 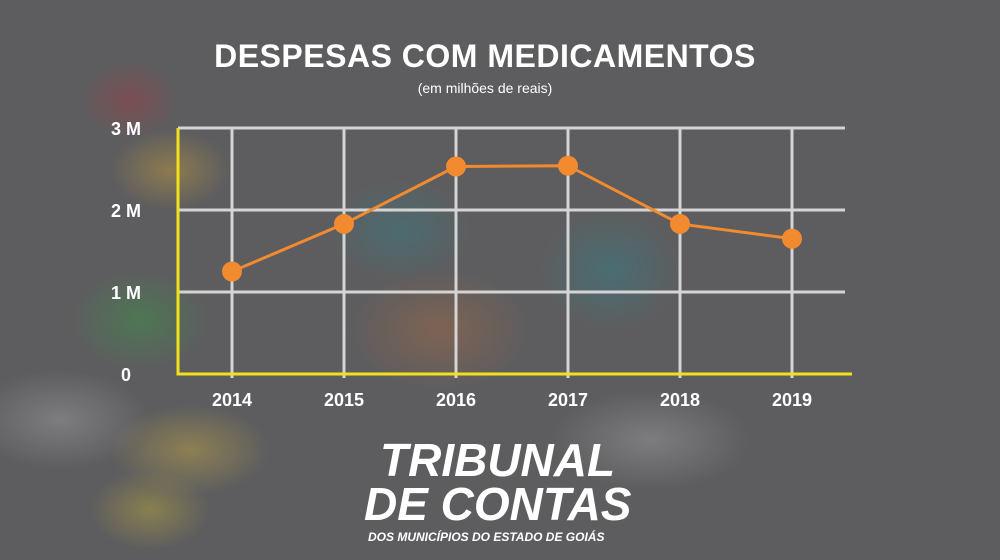 What do you see at coordinates (498, 504) in the screenshot?
I see `logo-line-2: DE CONTAS` at bounding box center [498, 504].